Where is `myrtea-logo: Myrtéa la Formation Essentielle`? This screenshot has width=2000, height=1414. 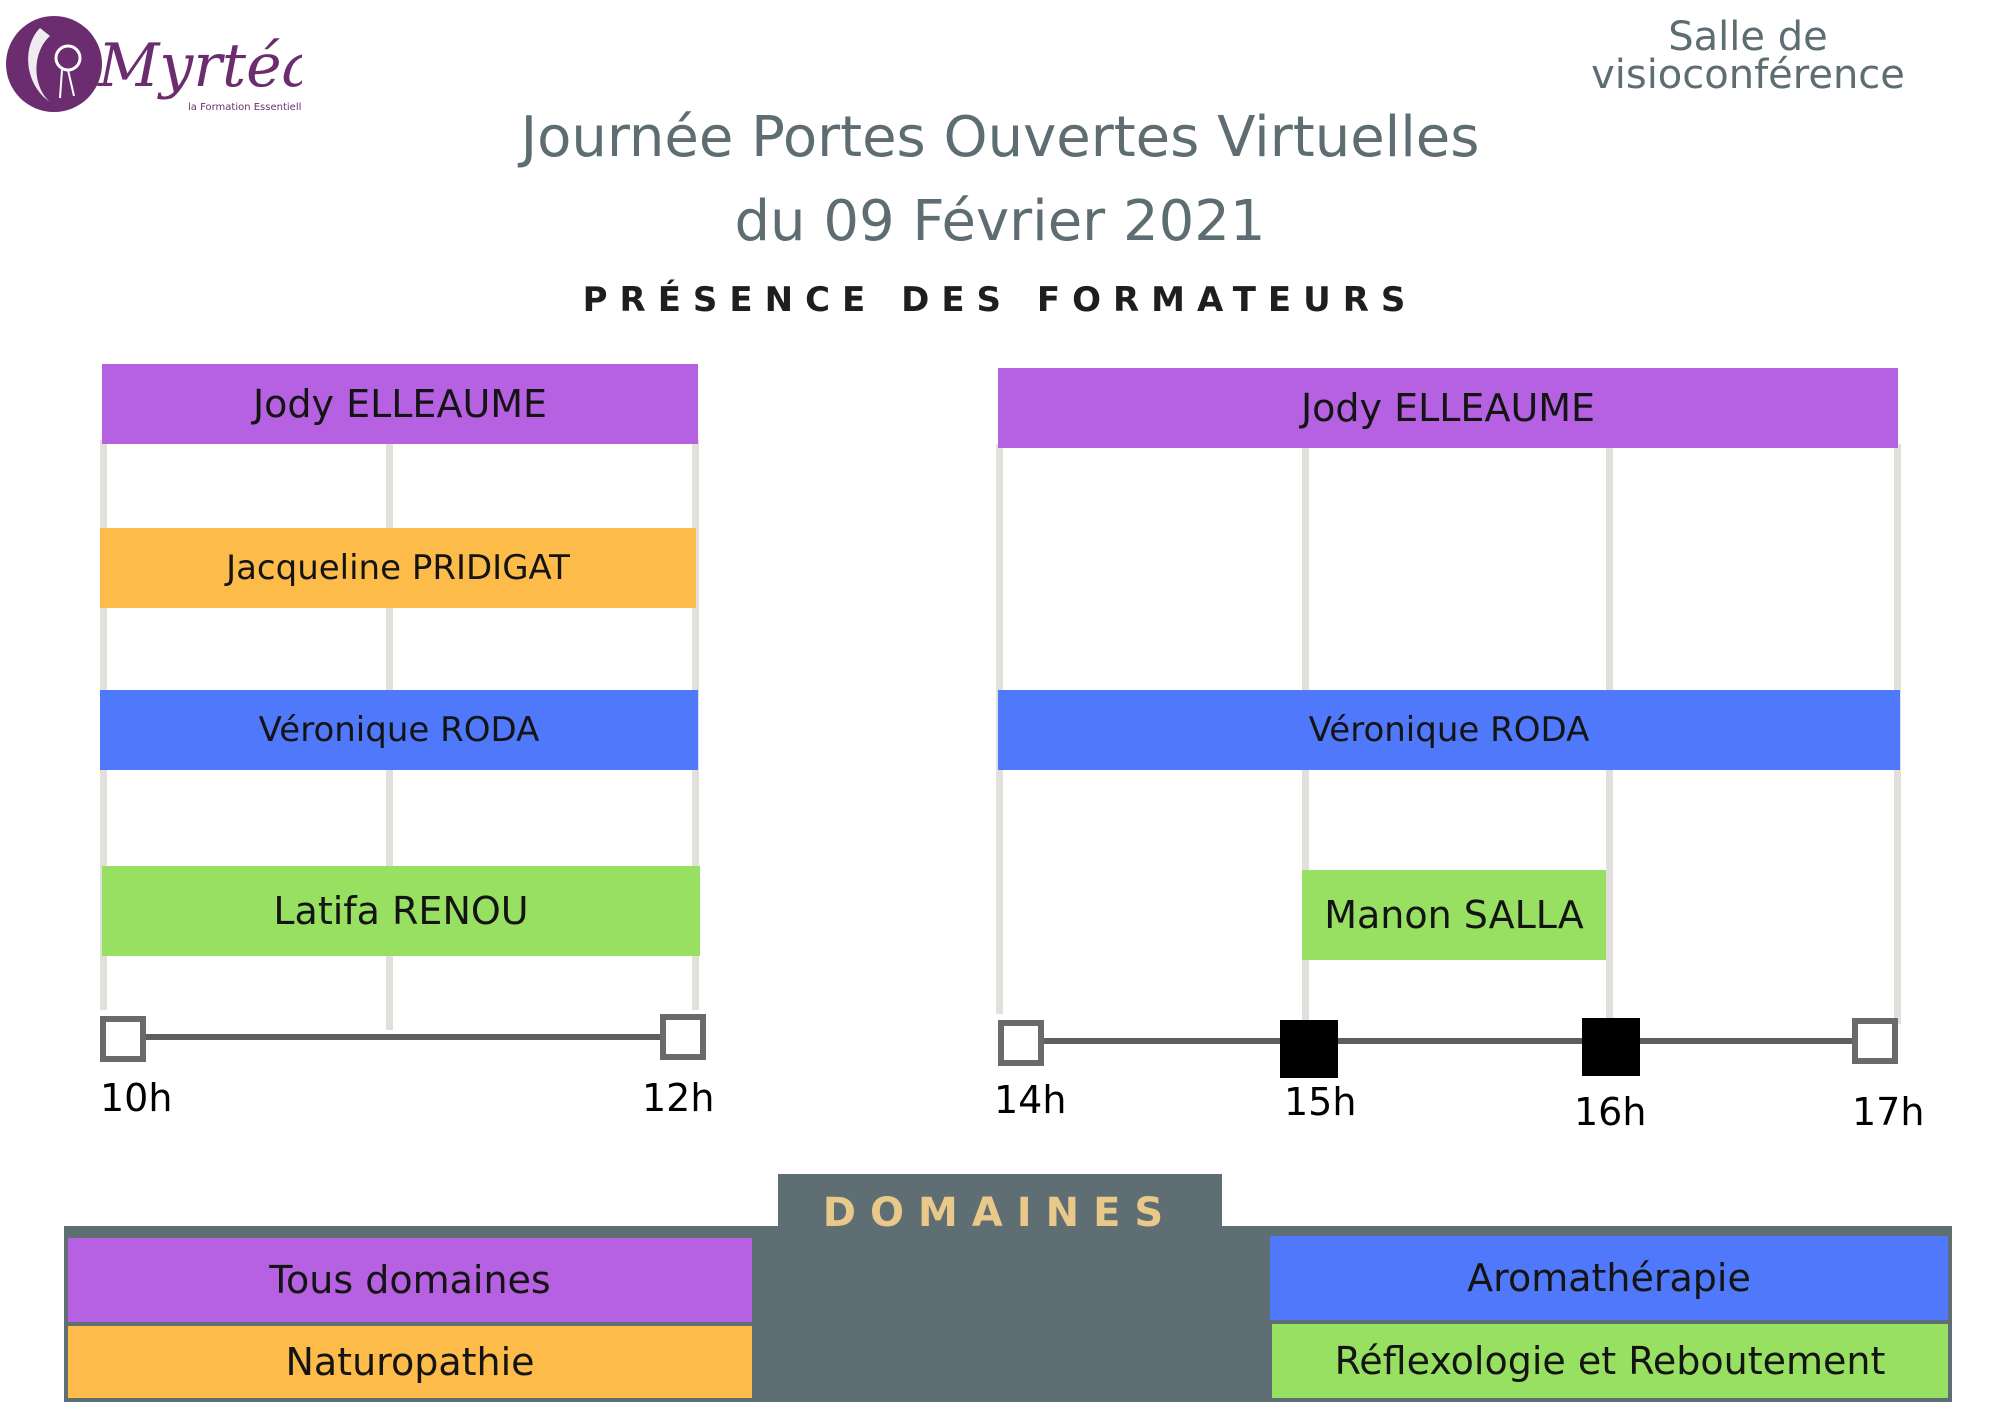
myrtea-logo: Myrtéa la Formation Essentielle is located at coordinates (159, 61).